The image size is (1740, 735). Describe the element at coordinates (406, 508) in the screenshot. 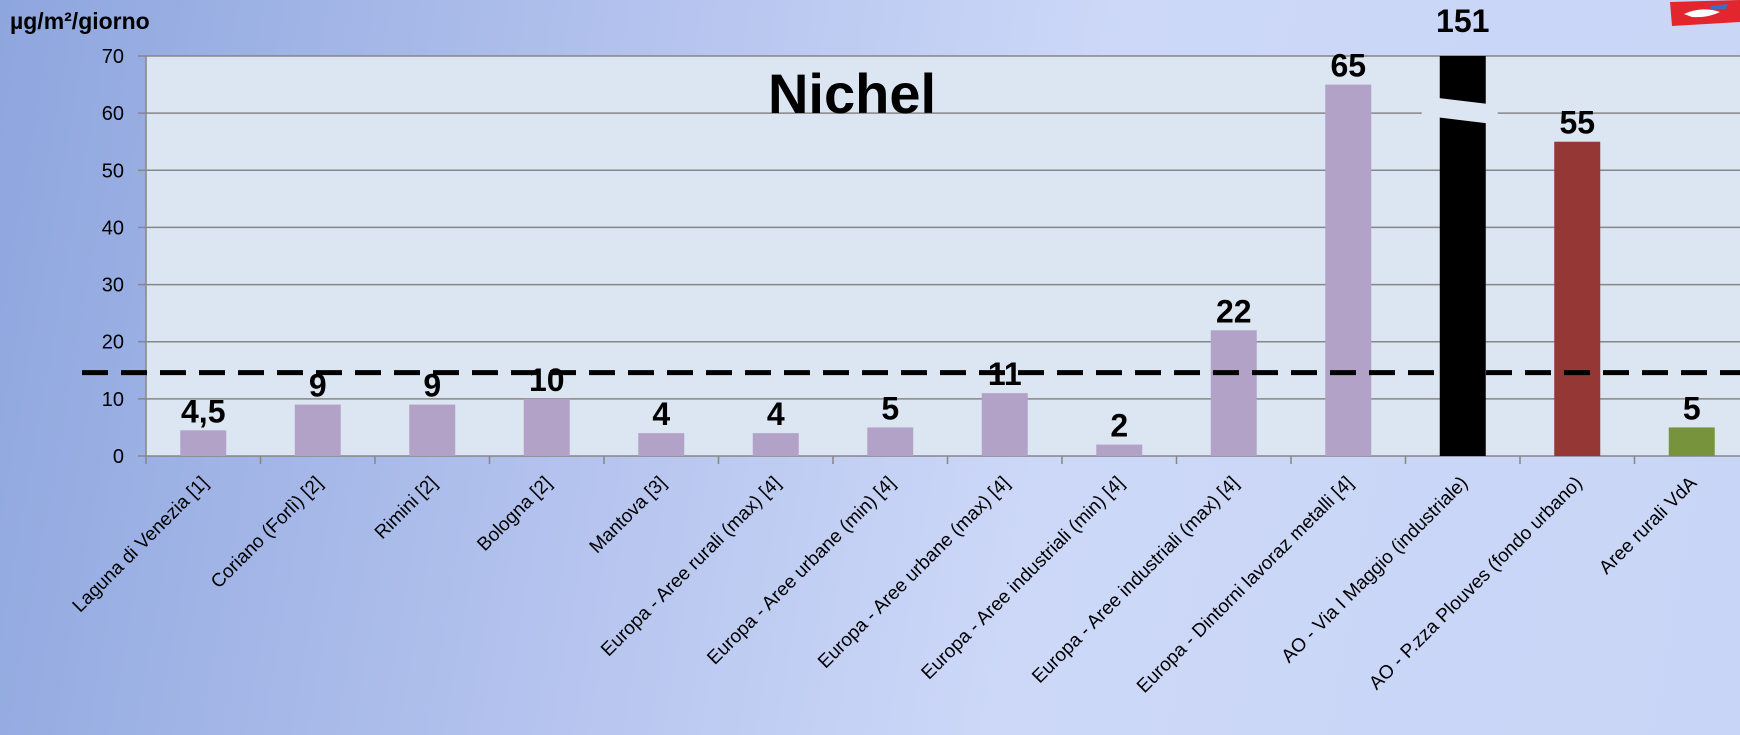

I see `category-label: Rimini [2]` at that location.